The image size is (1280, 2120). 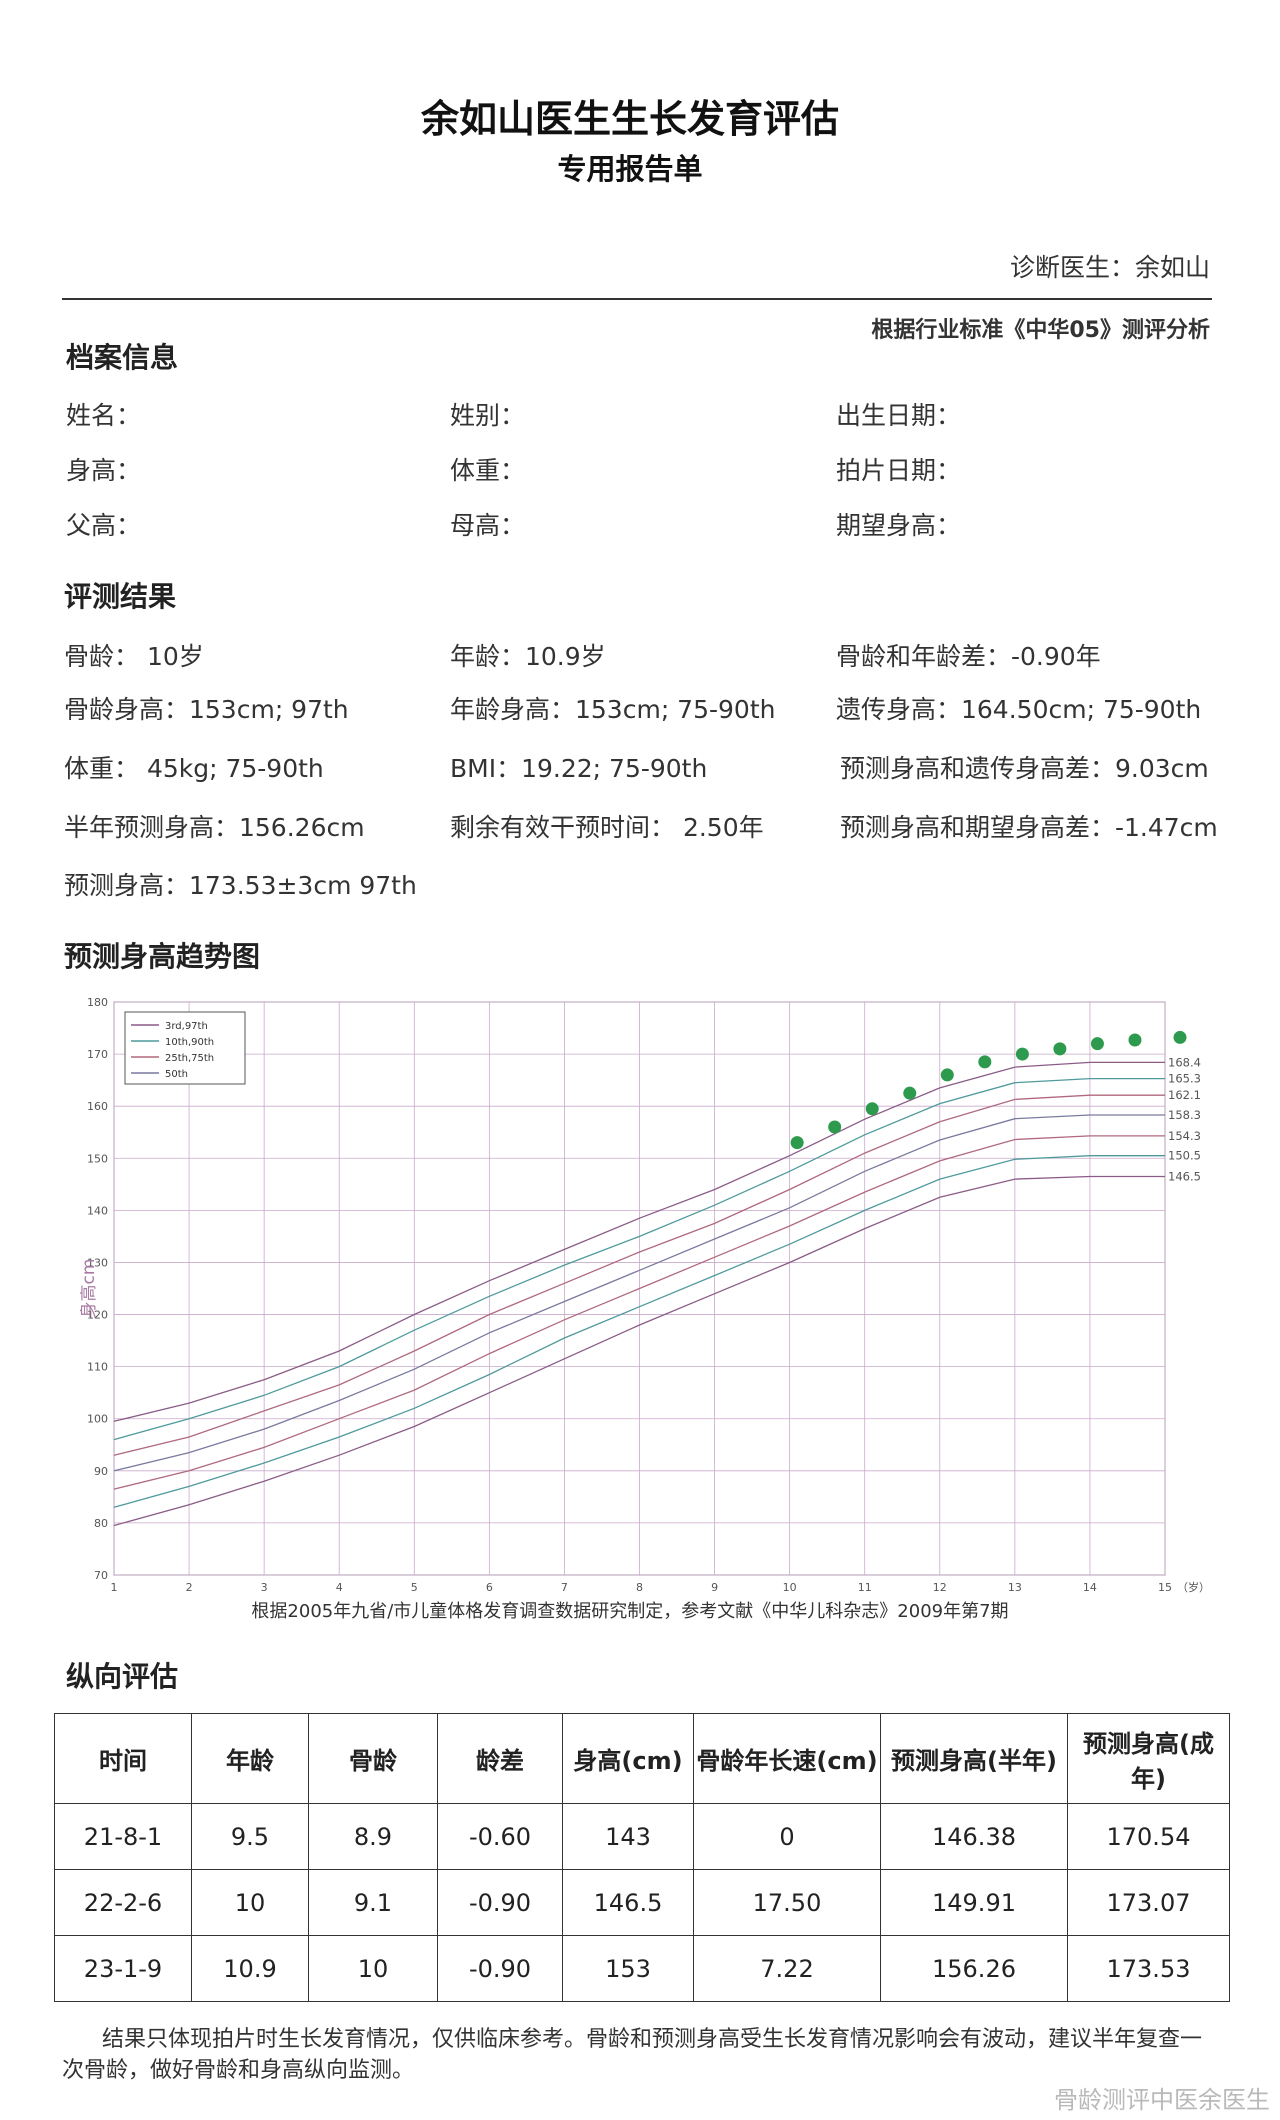 I want to click on result-predicted-height: 预测身高：173.53±3cm 97th, so click(x=240, y=885).